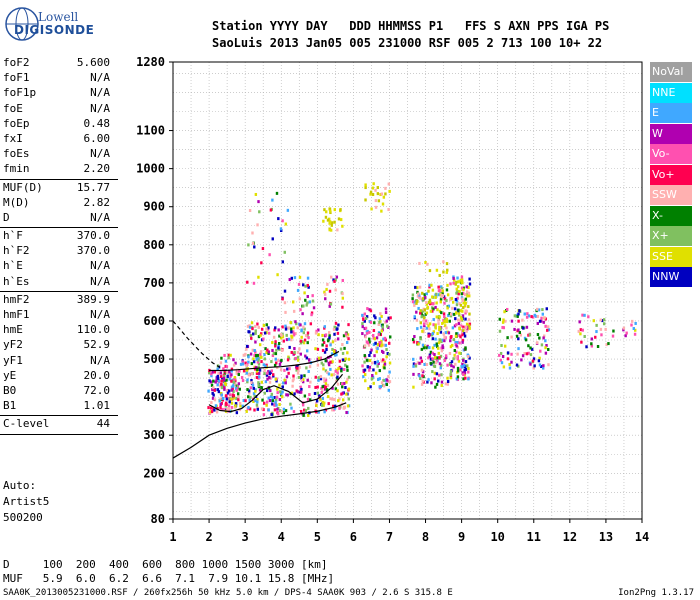  Describe the element at coordinates (13, 345) in the screenshot. I see `param-key: yF2` at that location.